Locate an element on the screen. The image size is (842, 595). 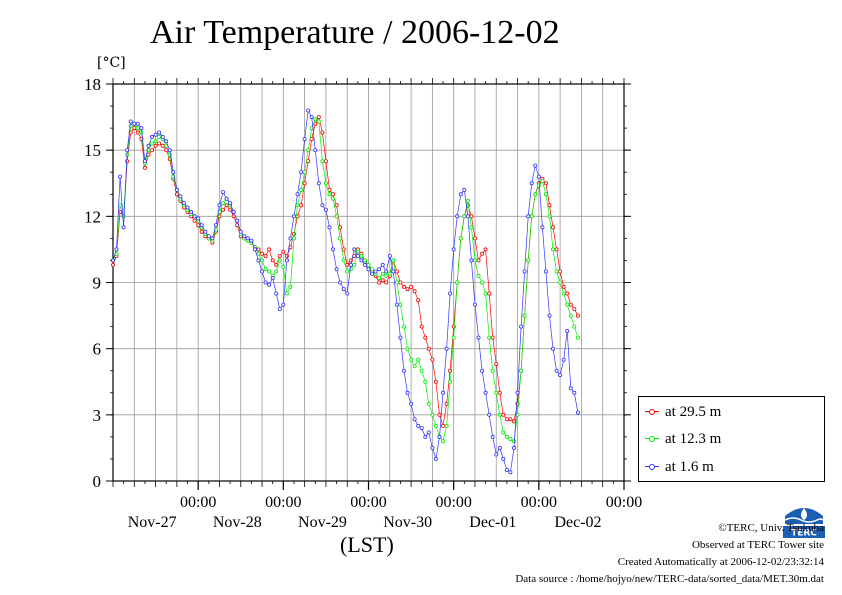
y-tick-label: 15 is located at coordinates (92, 150).